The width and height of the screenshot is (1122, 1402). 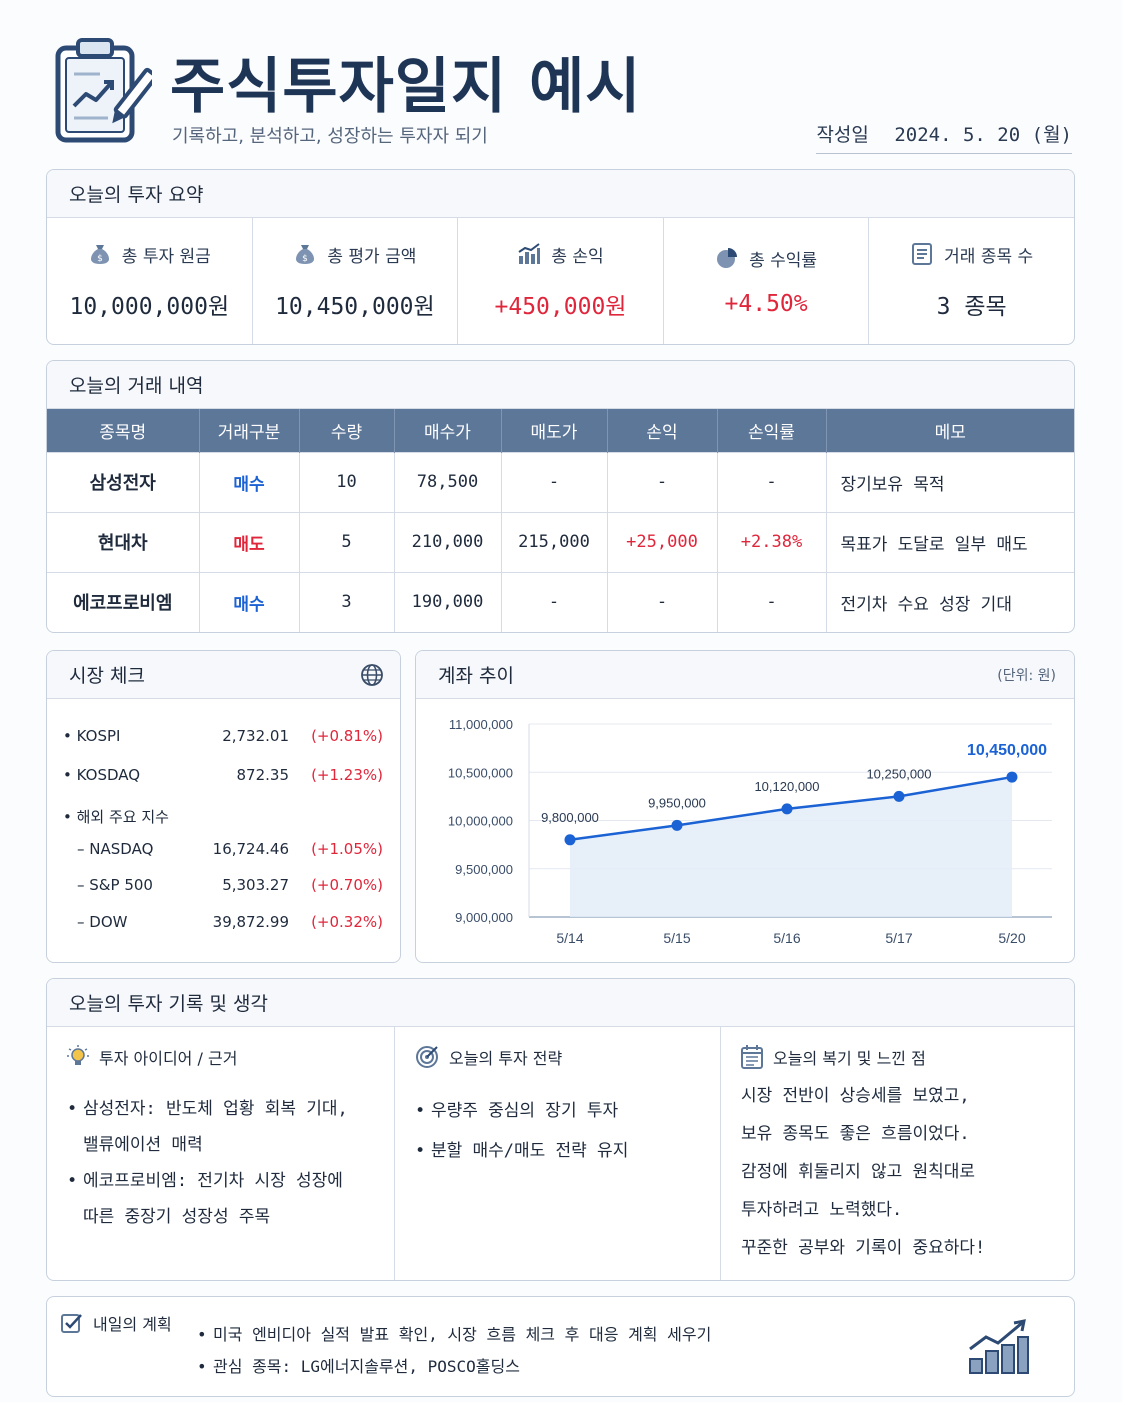 I want to click on review-line: 감정에 휘둘리지 않고 원칙대로, so click(x=858, y=1172).